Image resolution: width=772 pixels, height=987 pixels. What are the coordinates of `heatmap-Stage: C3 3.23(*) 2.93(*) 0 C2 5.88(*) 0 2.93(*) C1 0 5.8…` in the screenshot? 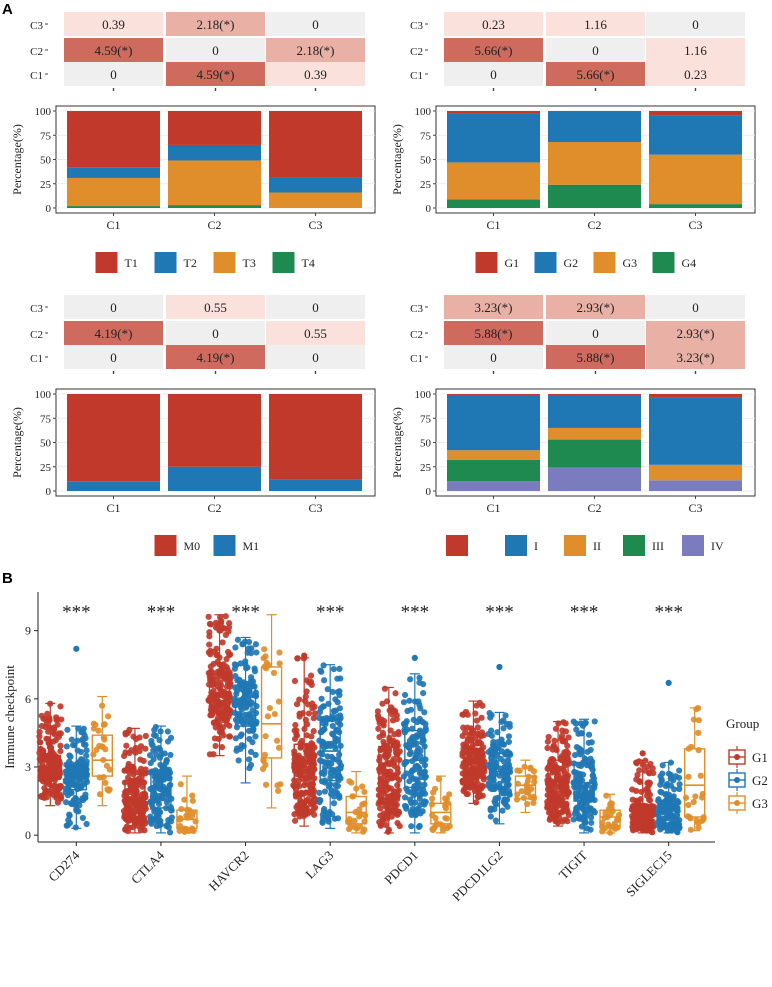 It's located at (577, 334).